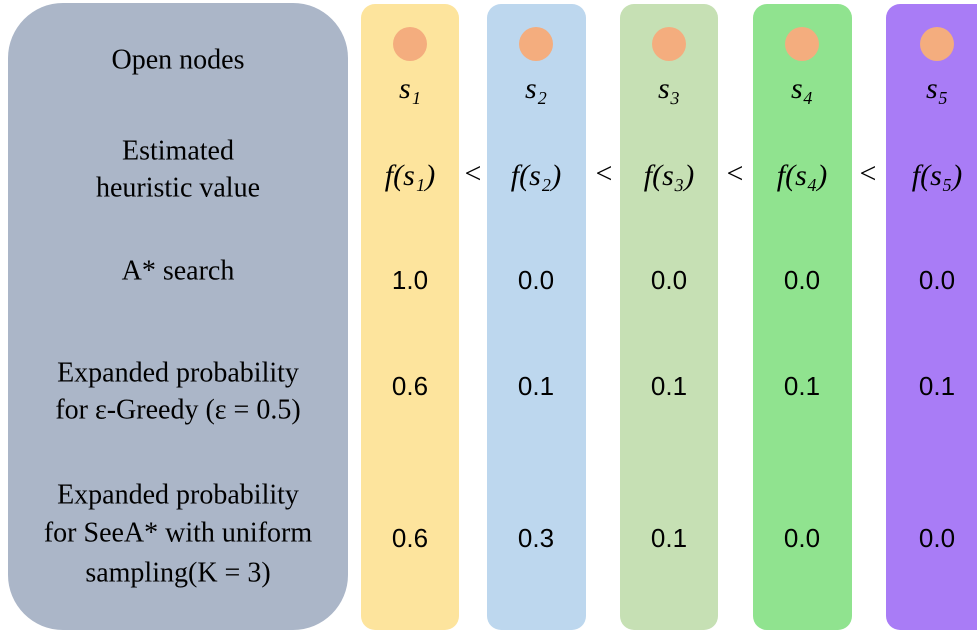 The width and height of the screenshot is (977, 632). I want to click on epsilon-greedy-value: 0.6, so click(410, 386).